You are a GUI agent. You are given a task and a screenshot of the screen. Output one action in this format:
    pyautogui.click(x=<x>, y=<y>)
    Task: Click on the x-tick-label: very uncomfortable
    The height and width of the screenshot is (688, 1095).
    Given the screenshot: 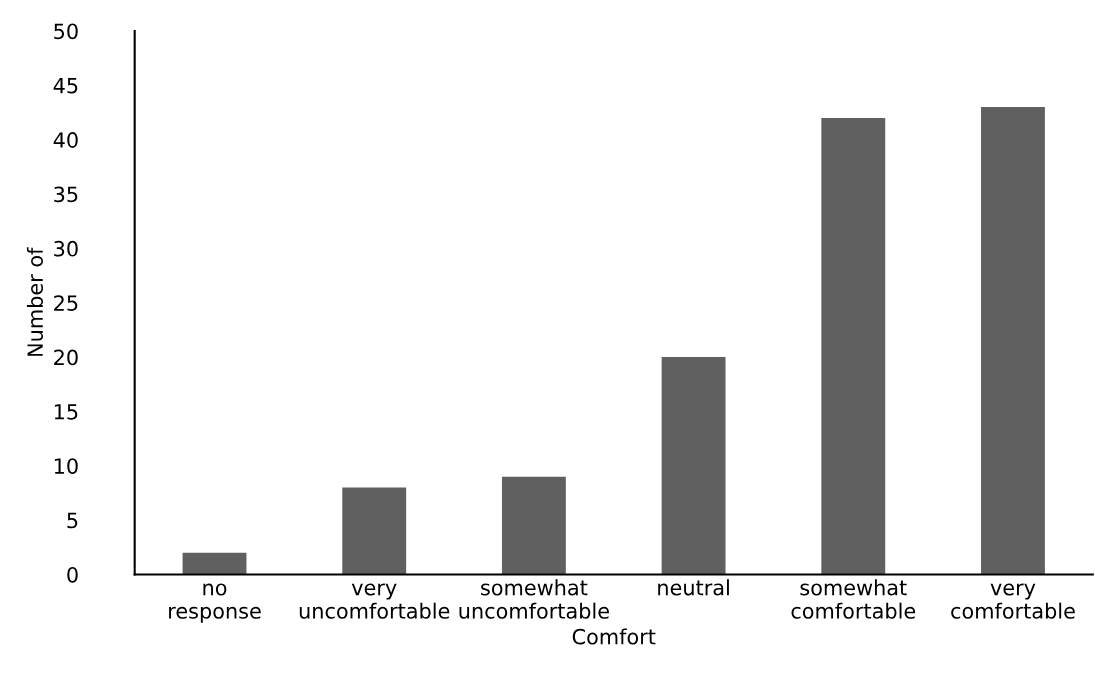 What is the action you would take?
    pyautogui.click(x=374, y=601)
    